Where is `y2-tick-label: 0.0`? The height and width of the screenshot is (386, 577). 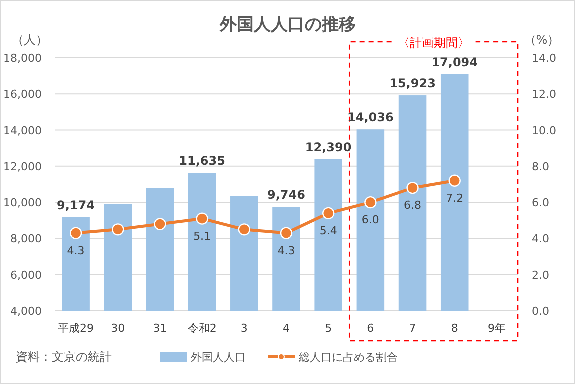
y2-tick-label: 0.0 is located at coordinates (541, 311).